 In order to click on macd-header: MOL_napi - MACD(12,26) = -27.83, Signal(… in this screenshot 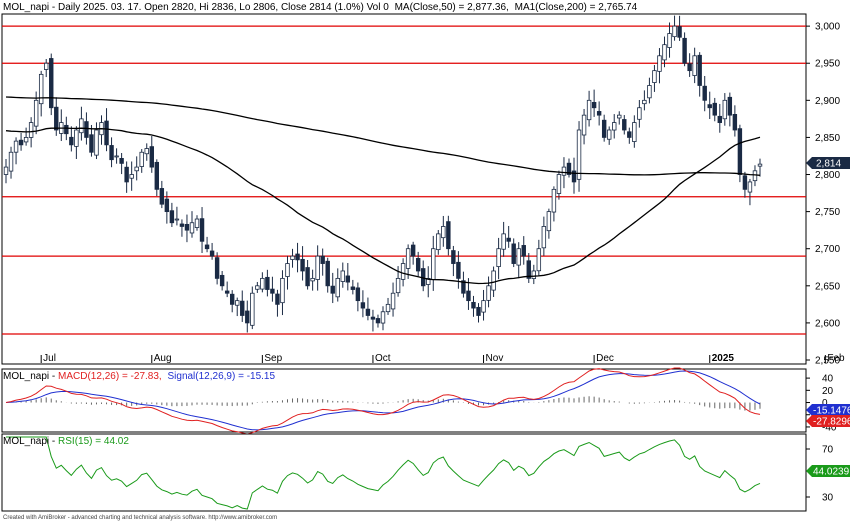, I will do `click(139, 376)`.